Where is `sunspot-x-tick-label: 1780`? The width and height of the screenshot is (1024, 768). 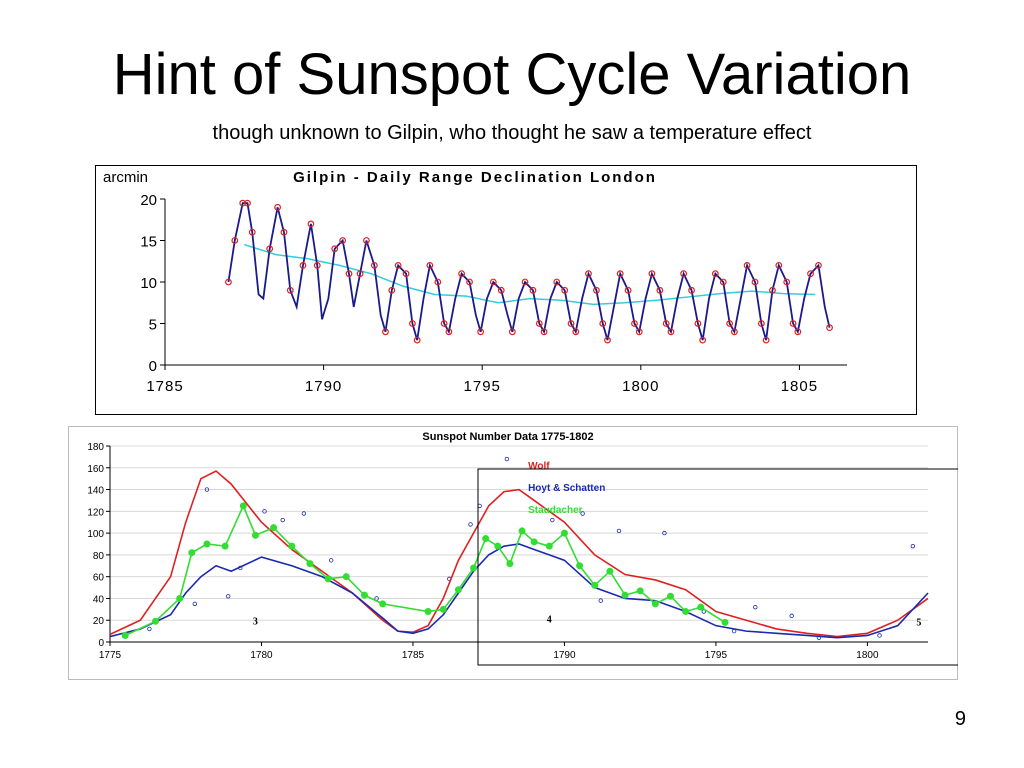
sunspot-x-tick-label: 1780 is located at coordinates (261, 655).